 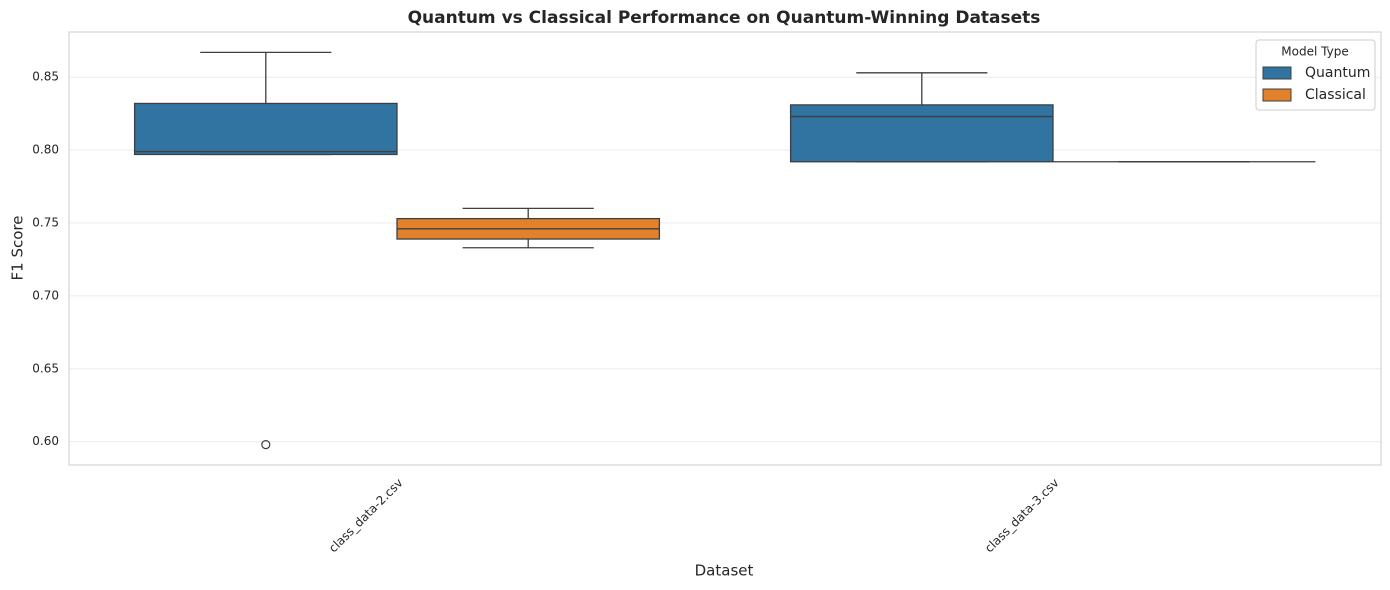 What do you see at coordinates (1314, 52) in the screenshot?
I see `legend-title: Model Type` at bounding box center [1314, 52].